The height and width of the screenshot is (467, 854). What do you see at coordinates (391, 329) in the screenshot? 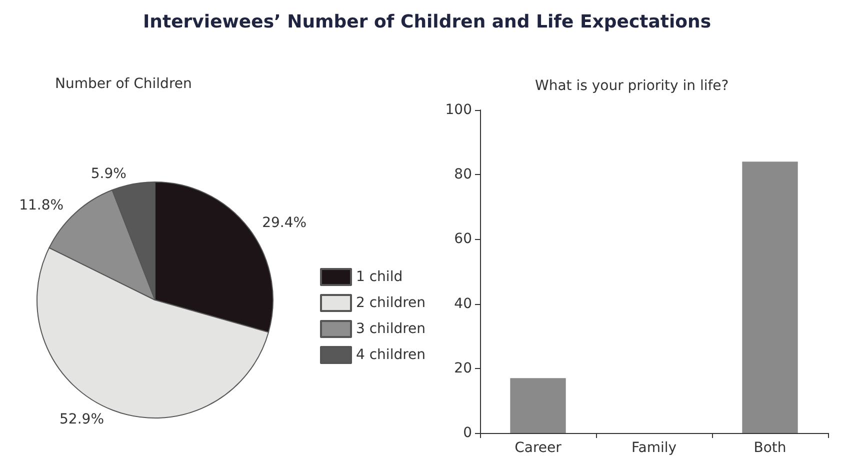
I see `legend-label: 3 children` at bounding box center [391, 329].